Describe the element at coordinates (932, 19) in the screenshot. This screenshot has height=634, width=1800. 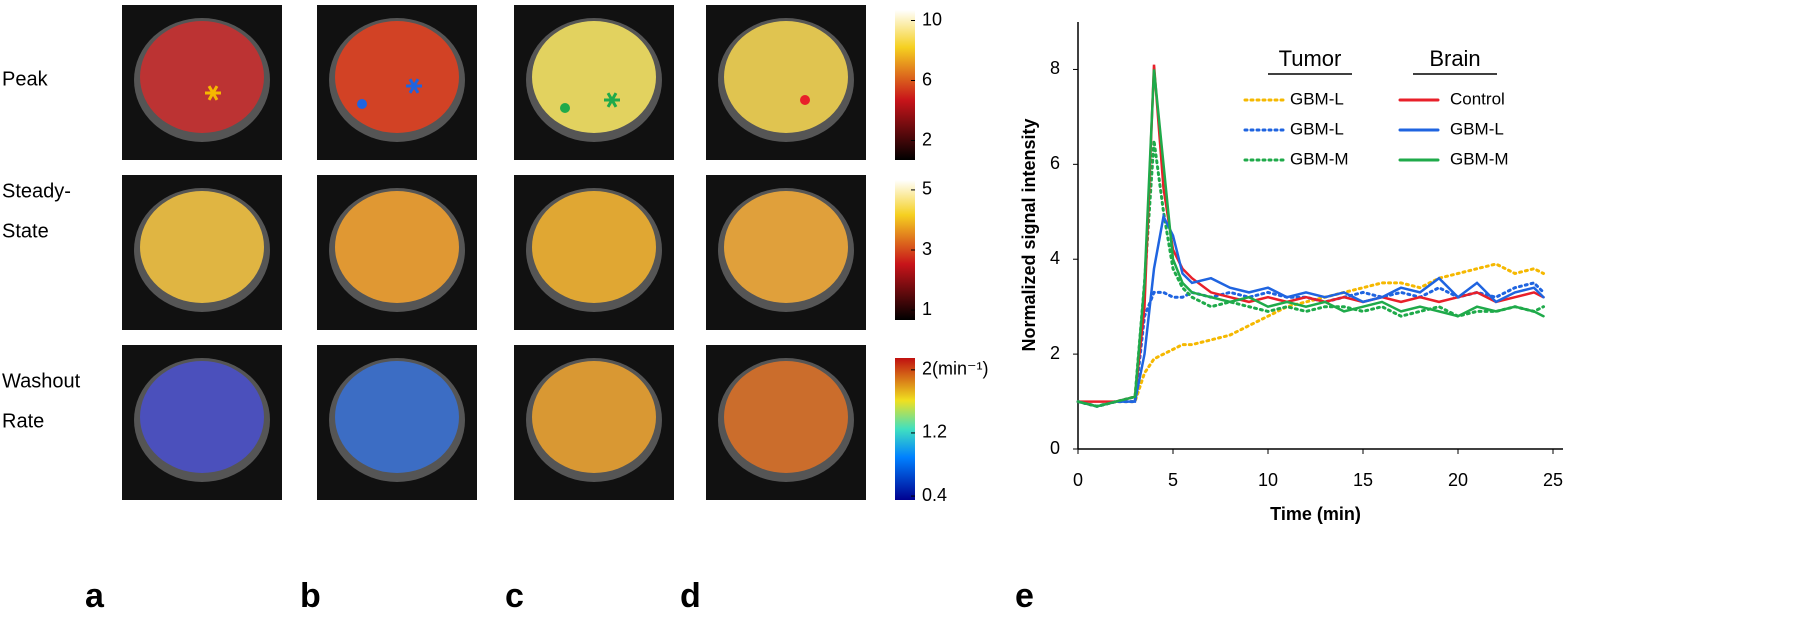
I see `colorbar-tick-label: 10` at that location.